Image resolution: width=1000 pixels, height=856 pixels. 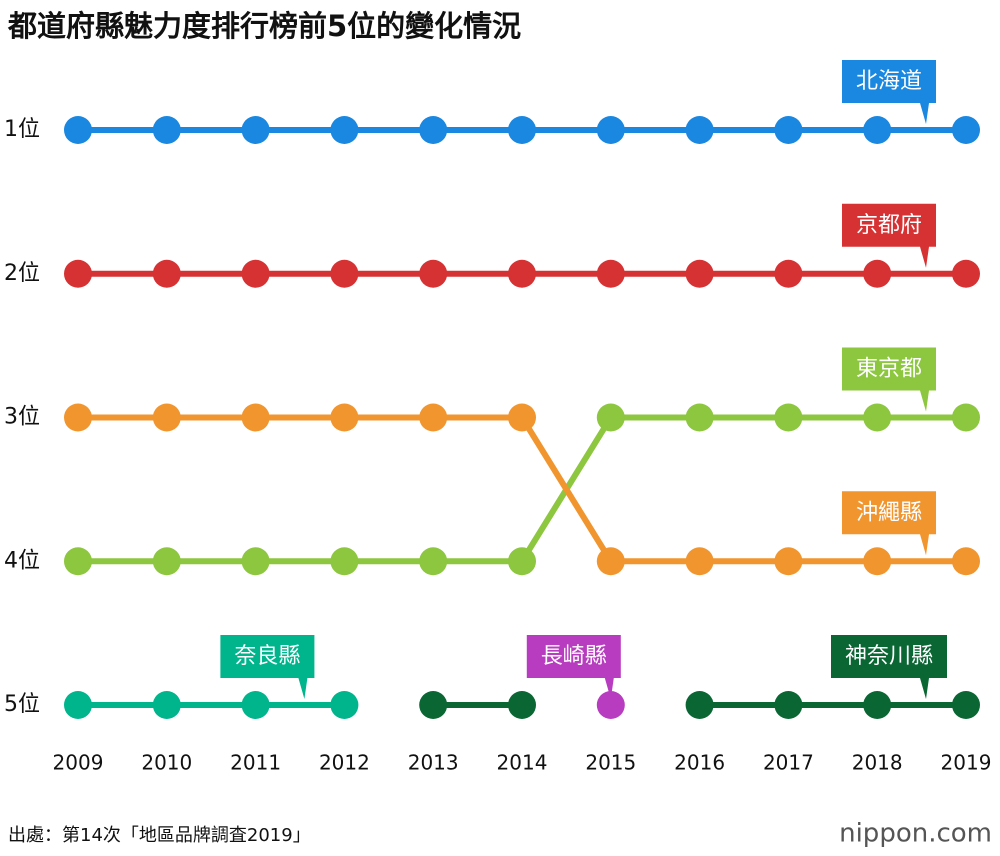 I want to click on x-tick-label: 2019, so click(x=966, y=763).